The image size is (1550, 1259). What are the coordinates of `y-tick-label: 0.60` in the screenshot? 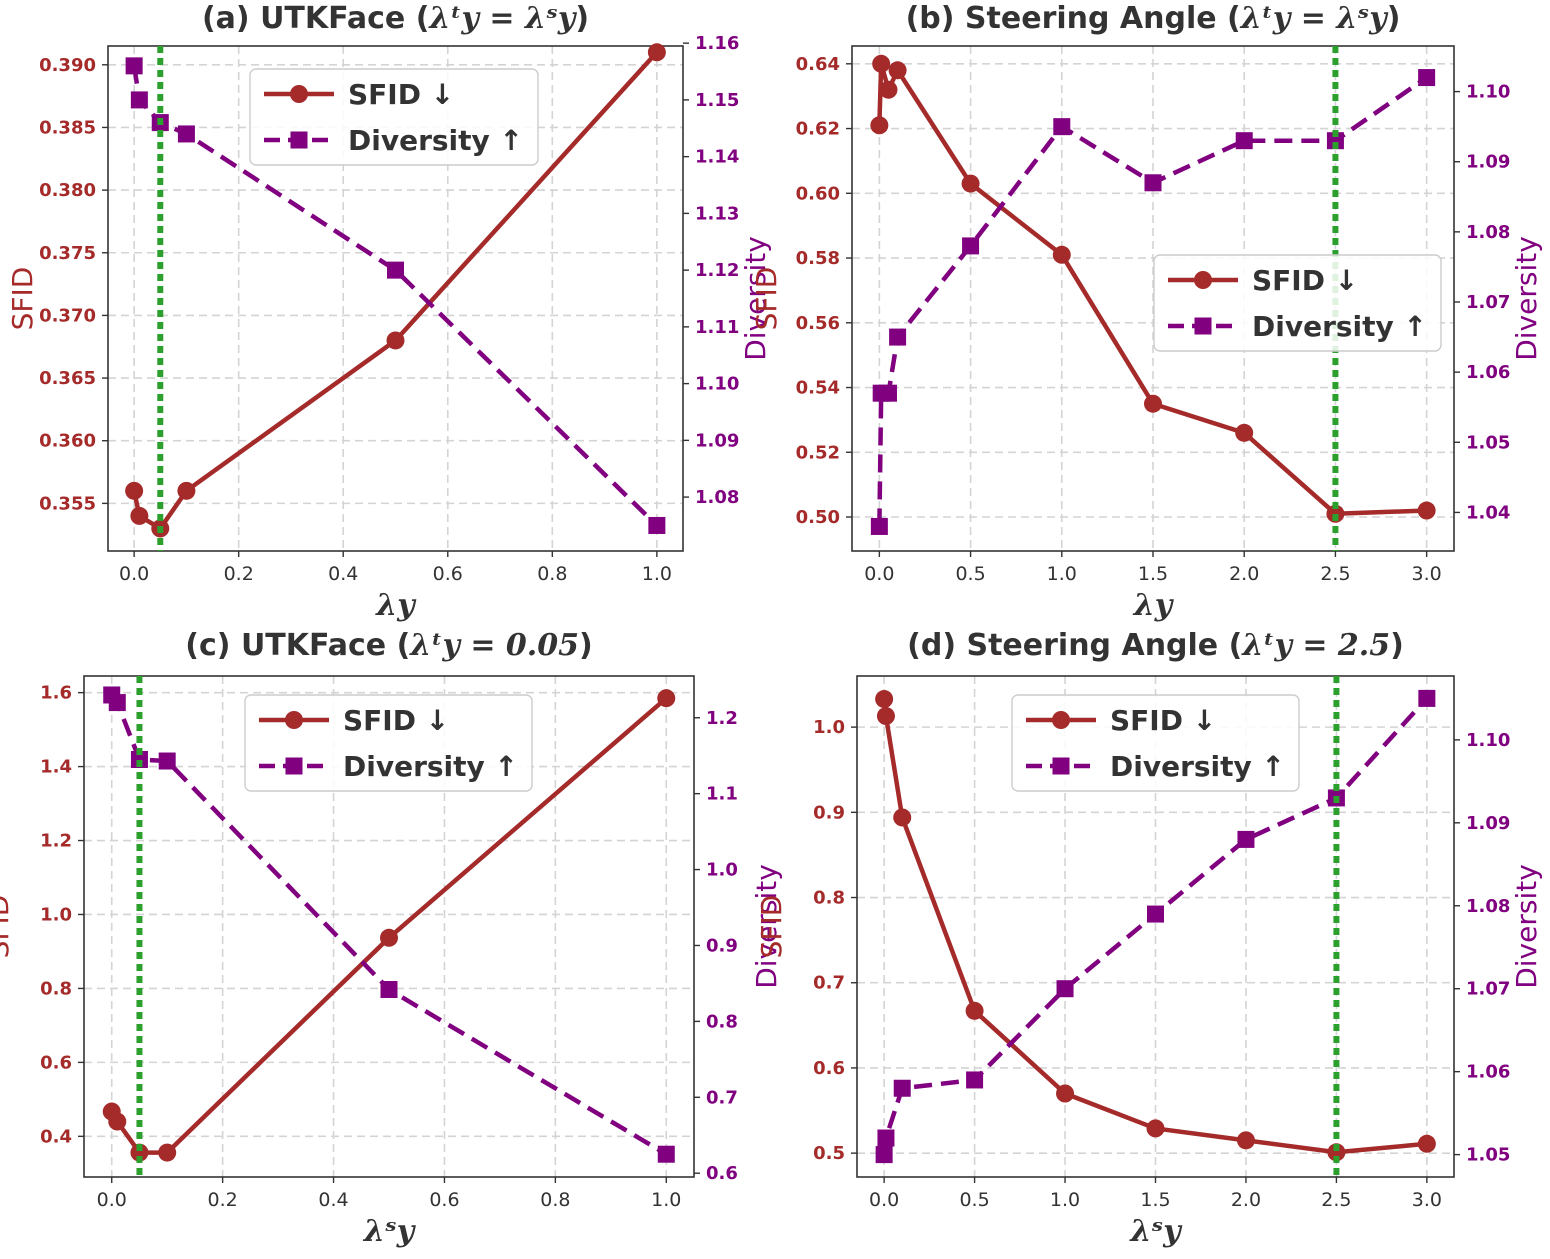 It's located at (818, 193).